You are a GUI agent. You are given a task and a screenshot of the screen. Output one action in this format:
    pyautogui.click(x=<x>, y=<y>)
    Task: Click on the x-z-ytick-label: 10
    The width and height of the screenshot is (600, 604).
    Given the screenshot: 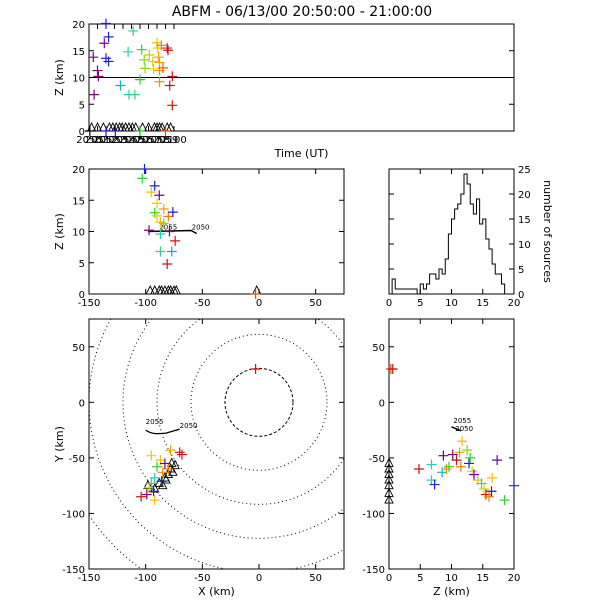 What is the action you would take?
    pyautogui.click(x=78, y=233)
    